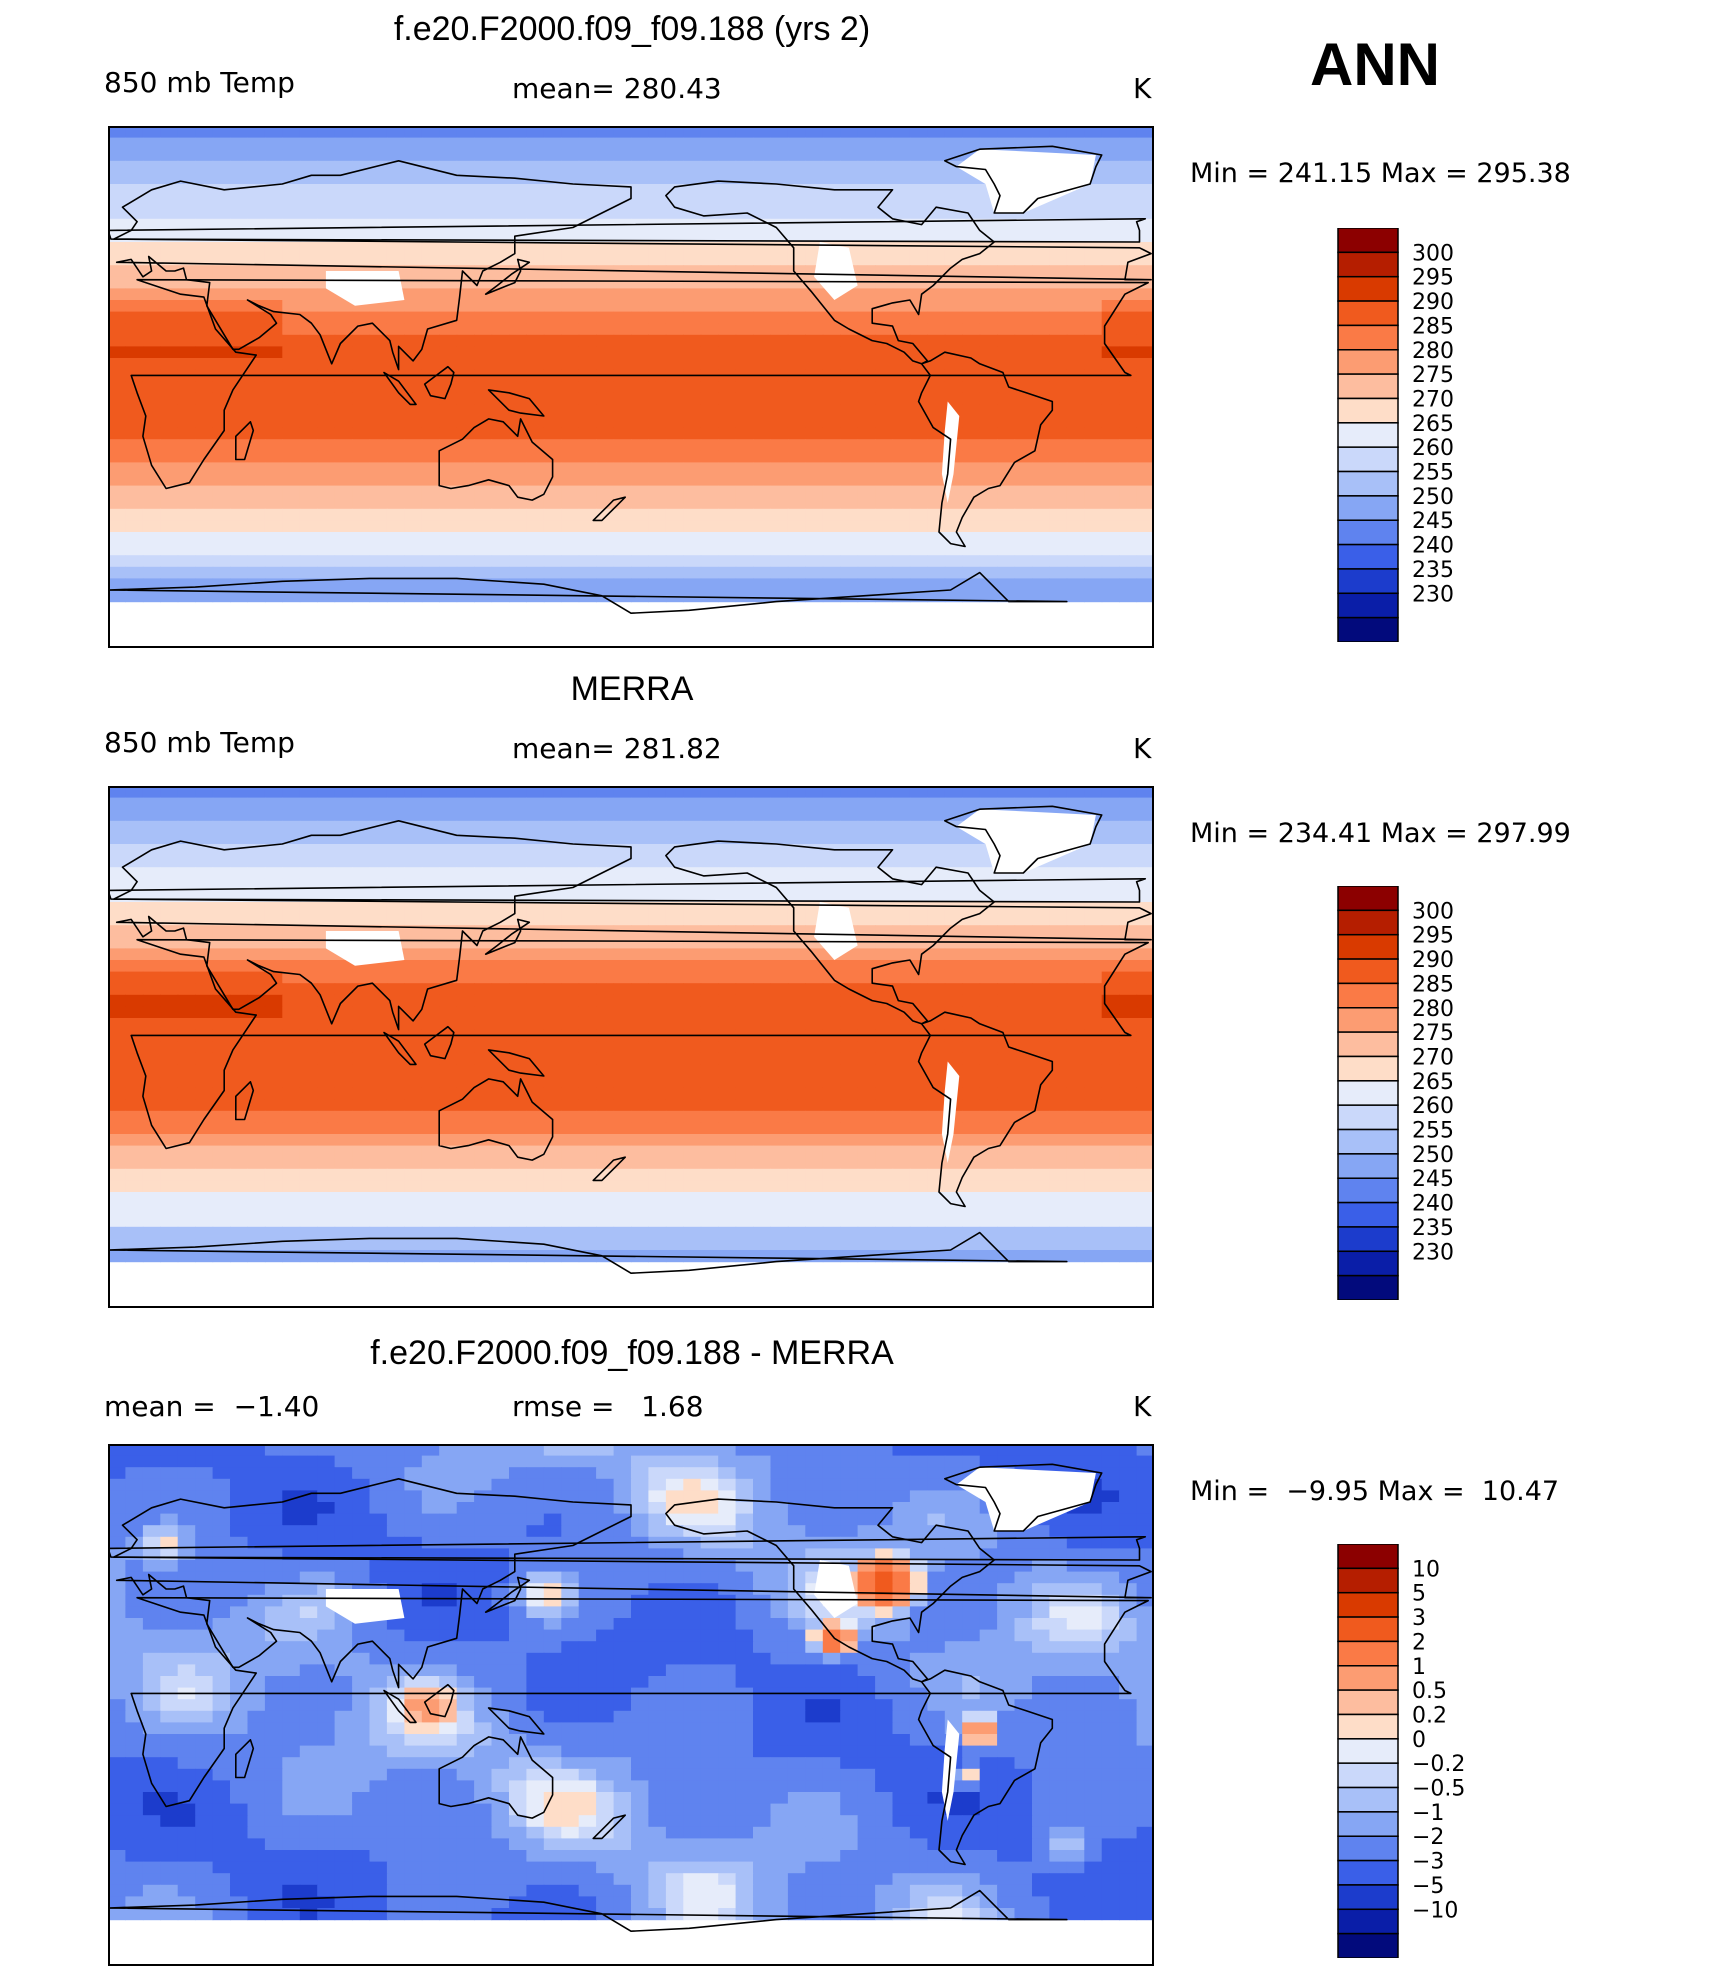 The image size is (1710, 1966). Describe the element at coordinates (1419, 1594) in the screenshot. I see `colorbar-tick-label: 5` at that location.